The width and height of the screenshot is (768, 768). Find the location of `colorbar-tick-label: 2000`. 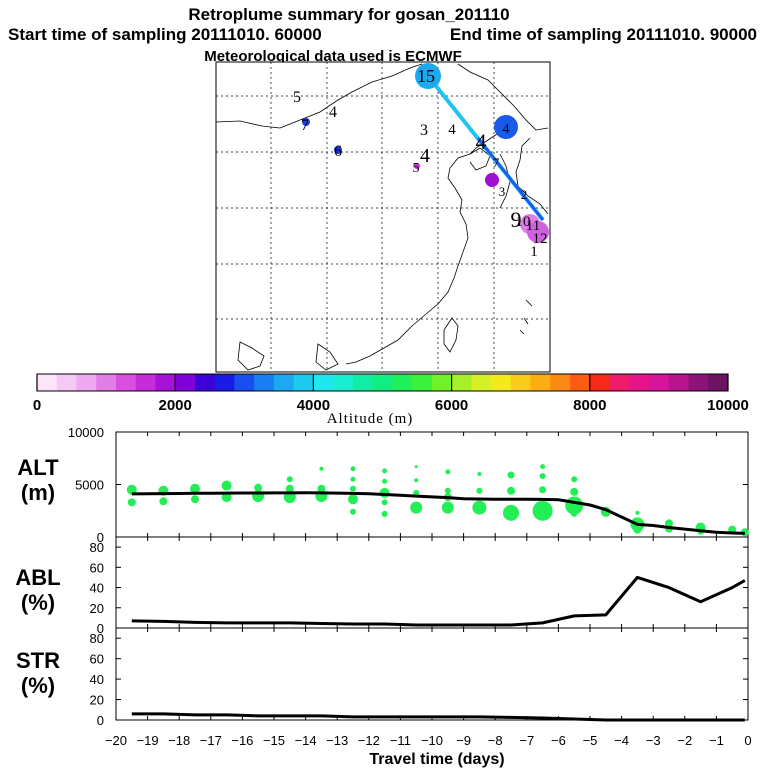

colorbar-tick-label: 2000 is located at coordinates (175, 405).